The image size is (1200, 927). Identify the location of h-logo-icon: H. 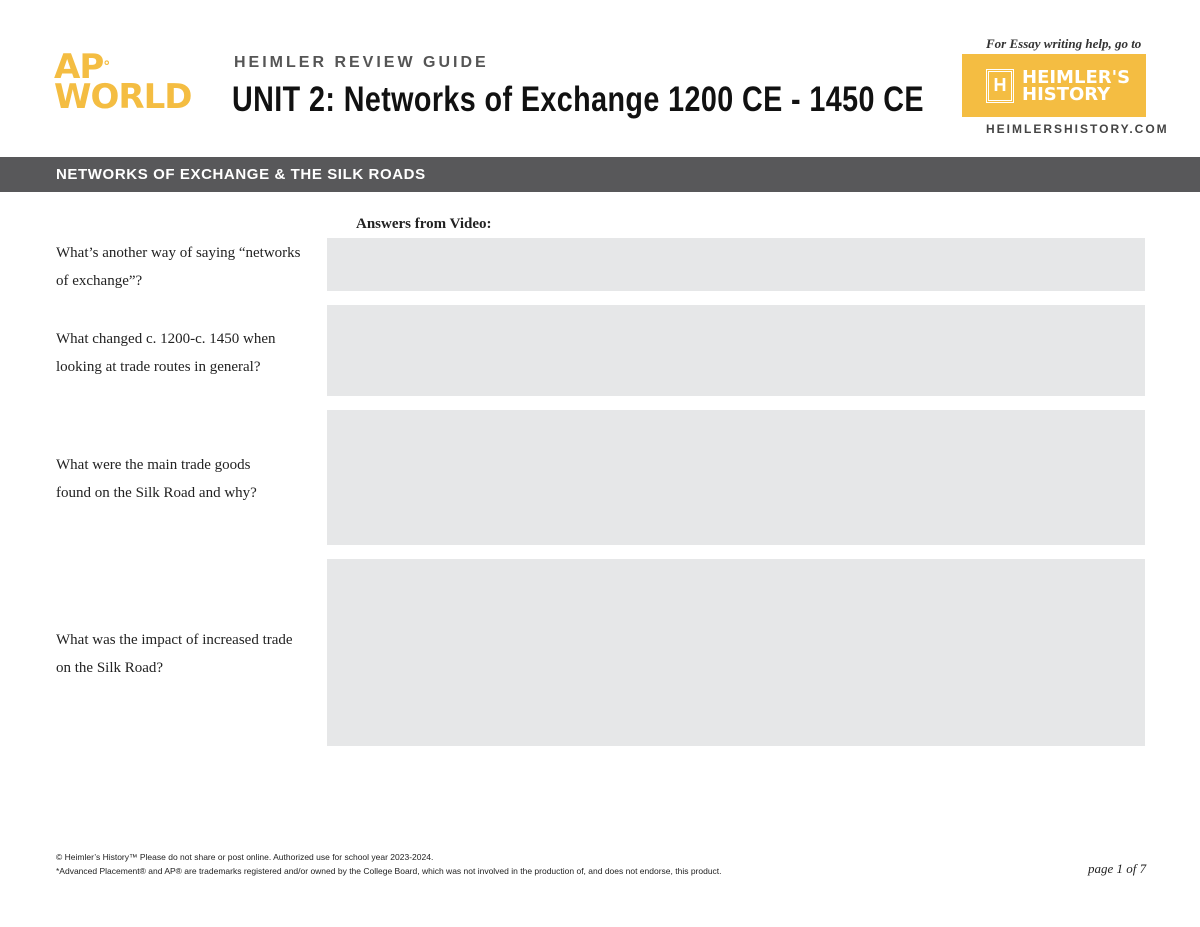
(1000, 85).